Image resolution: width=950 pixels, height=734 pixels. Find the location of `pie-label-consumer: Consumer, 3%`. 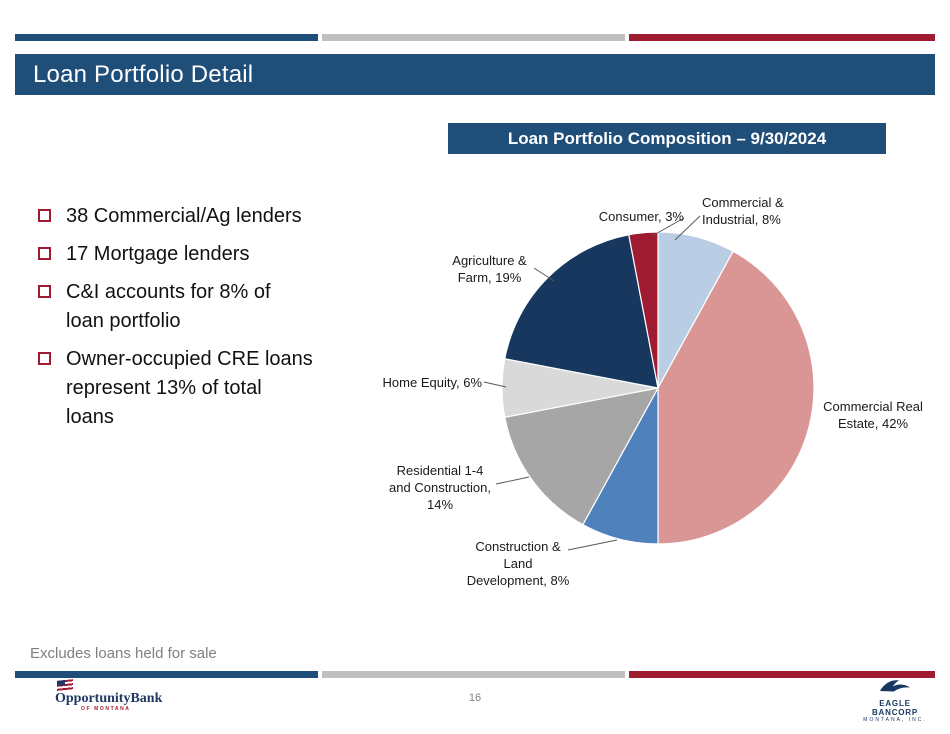

pie-label-consumer: Consumer, 3% is located at coordinates (641, 216).